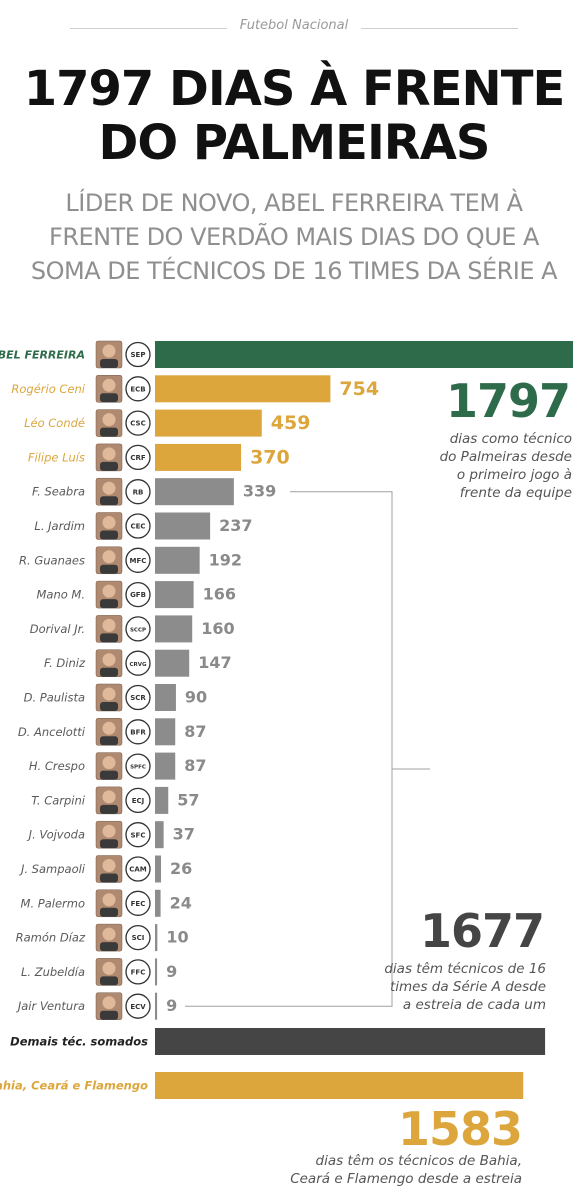 The image size is (588, 1200). What do you see at coordinates (465, 969) in the screenshot?
I see `annotation-demais-line: dias têm técnicos de 16` at bounding box center [465, 969].